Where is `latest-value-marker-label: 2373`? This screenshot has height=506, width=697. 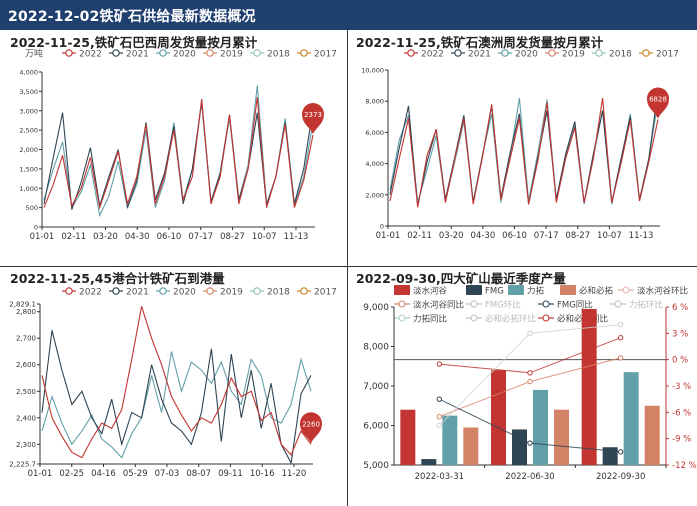
latest-value-marker-label: 2373 is located at coordinates (313, 115).